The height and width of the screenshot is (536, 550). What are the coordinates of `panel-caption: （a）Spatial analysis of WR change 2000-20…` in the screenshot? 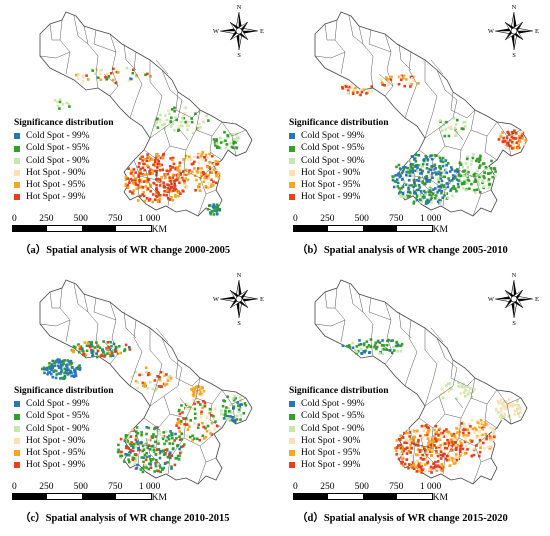 It's located at (125, 250).